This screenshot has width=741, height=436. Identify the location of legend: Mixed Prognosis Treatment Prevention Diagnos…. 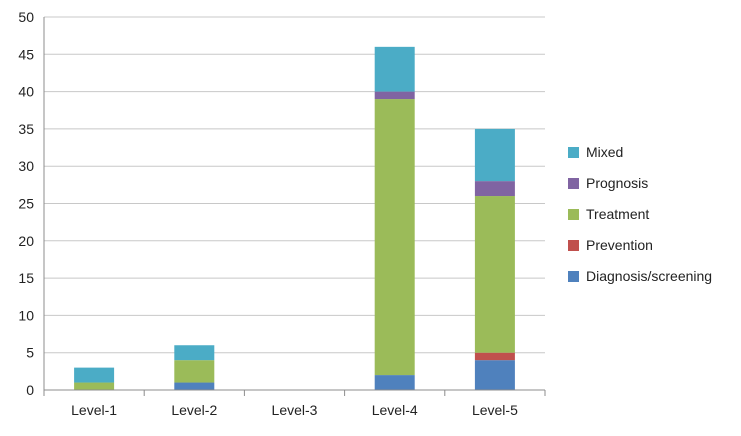
(640, 214).